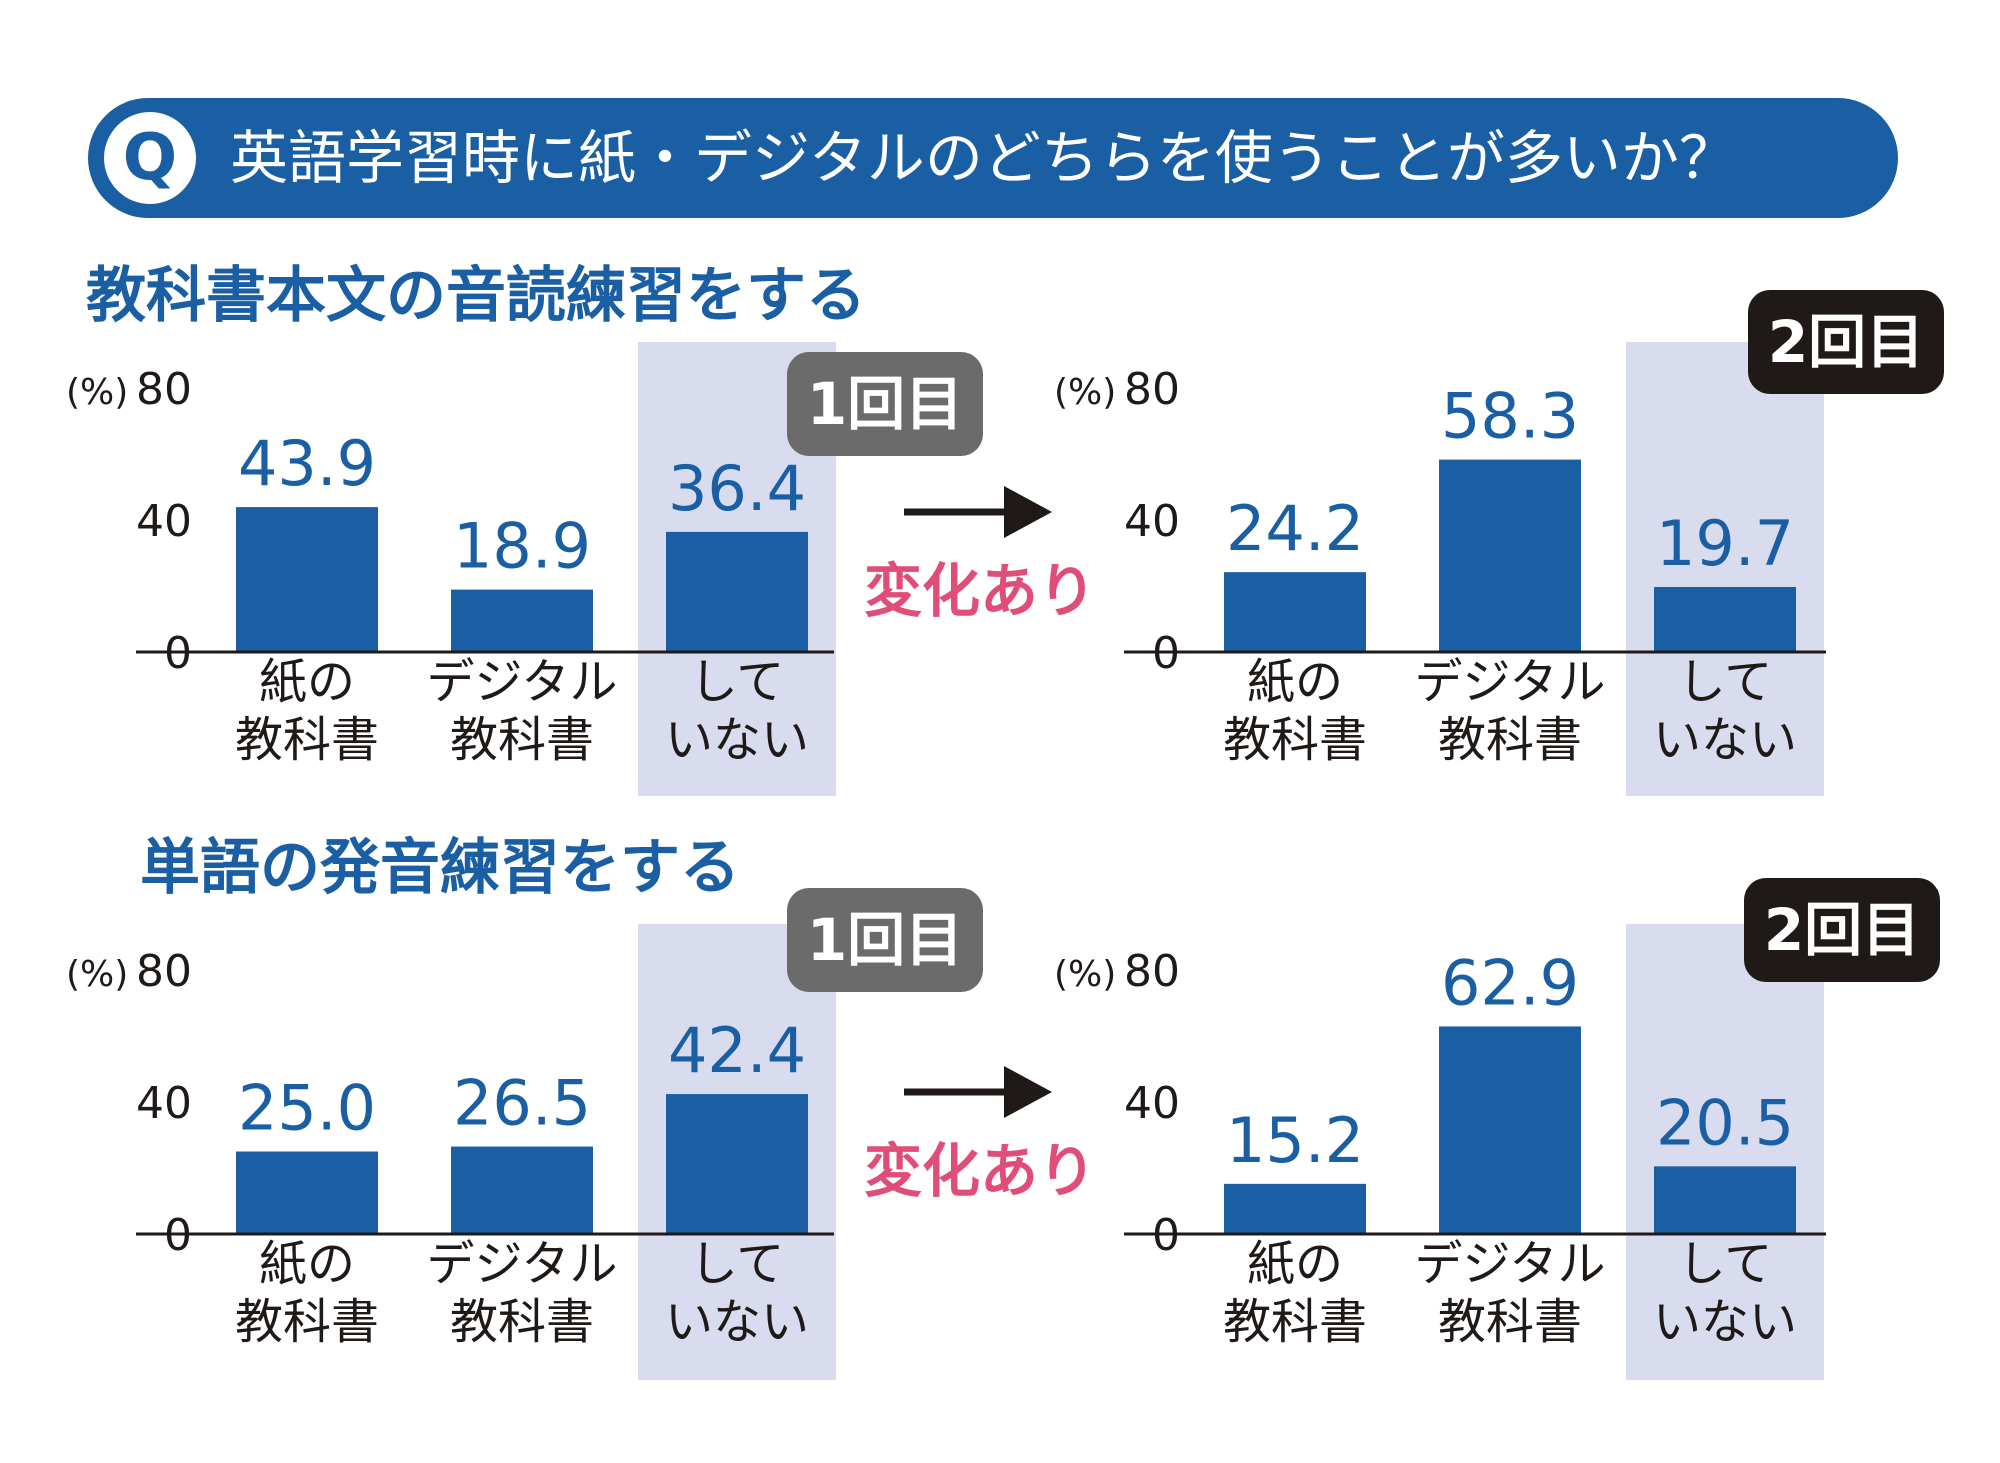 This screenshot has height=1463, width=2000. I want to click on question-banner, so click(993, 158).